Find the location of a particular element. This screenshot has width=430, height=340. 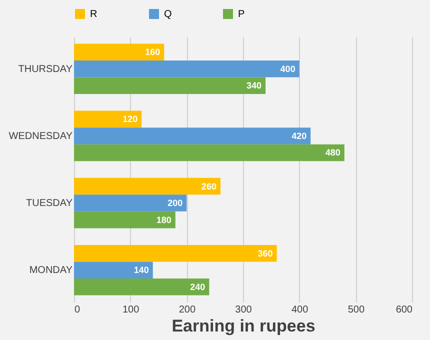

data-label: 200 is located at coordinates (175, 203).